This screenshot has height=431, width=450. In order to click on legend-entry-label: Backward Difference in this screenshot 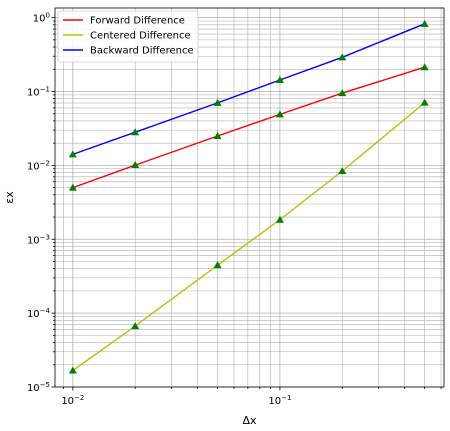, I will do `click(142, 51)`.